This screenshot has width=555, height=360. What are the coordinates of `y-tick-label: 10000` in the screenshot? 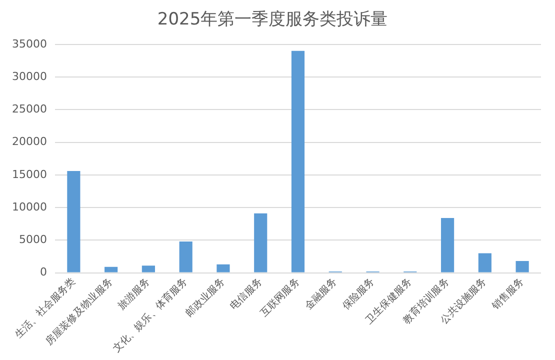 It's located at (29, 207).